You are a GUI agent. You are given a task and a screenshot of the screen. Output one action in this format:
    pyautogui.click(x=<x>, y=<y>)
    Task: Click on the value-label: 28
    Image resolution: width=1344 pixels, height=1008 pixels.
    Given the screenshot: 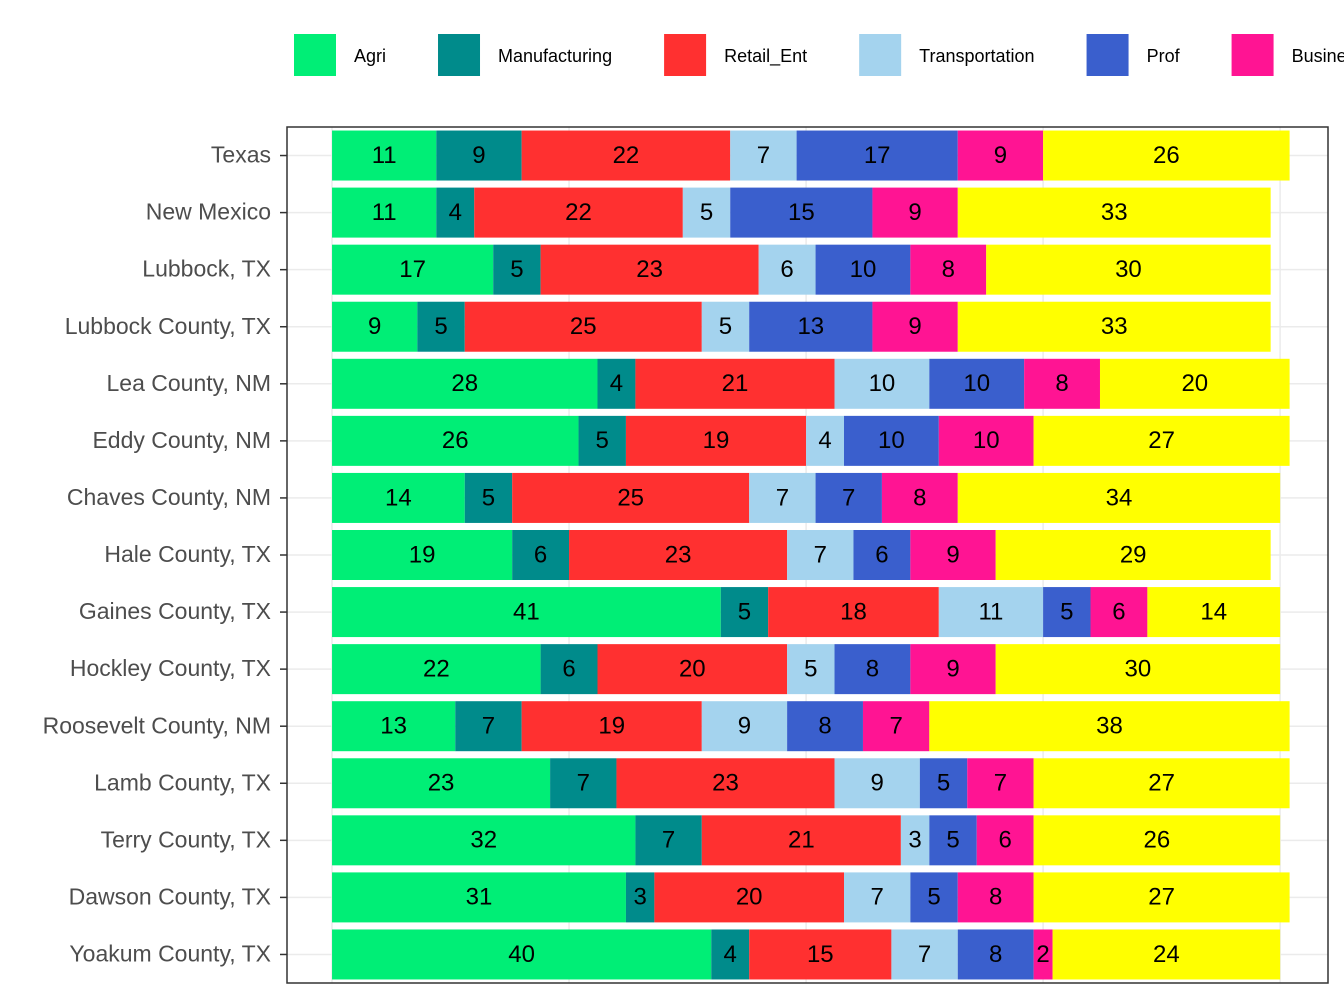 What is the action you would take?
    pyautogui.click(x=464, y=383)
    